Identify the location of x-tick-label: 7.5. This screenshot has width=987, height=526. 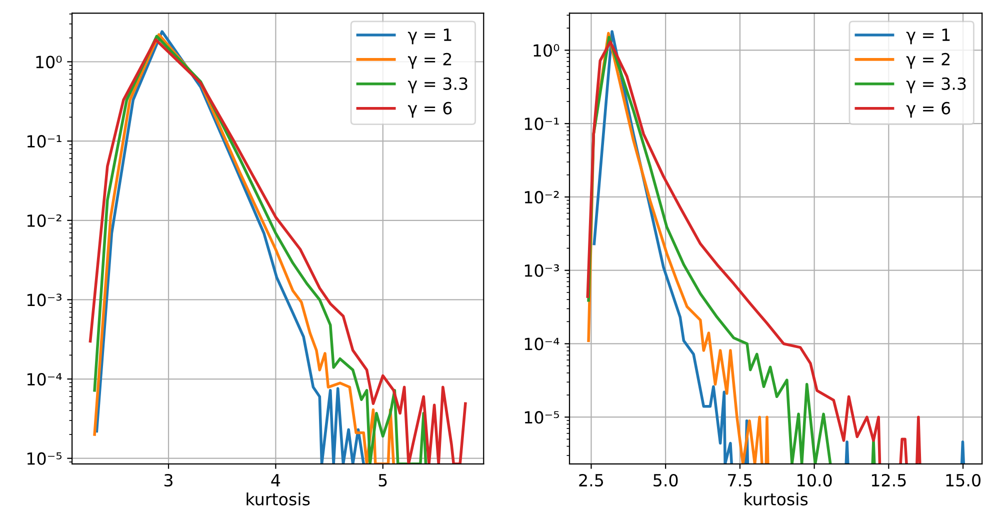
(740, 480).